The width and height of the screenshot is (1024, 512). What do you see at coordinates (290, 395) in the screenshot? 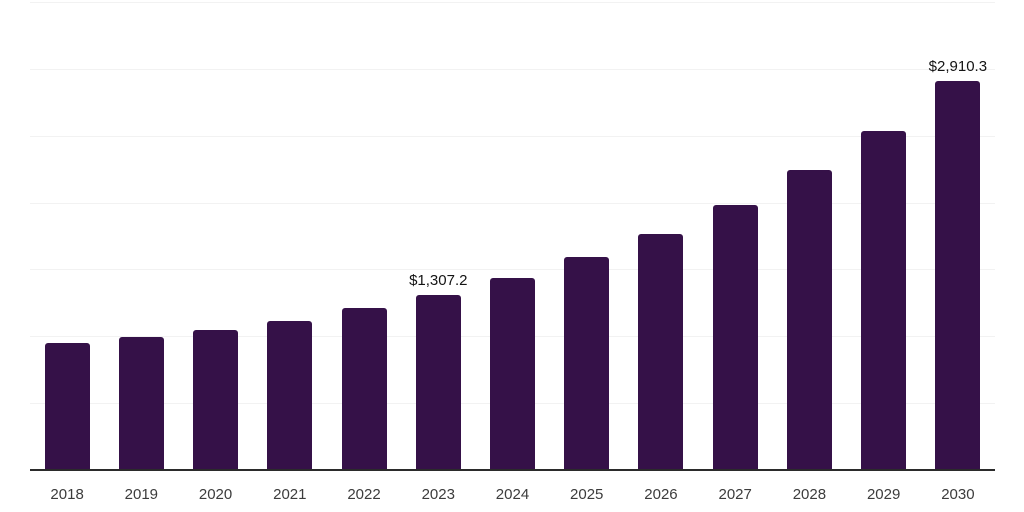
I see `bar-2021` at bounding box center [290, 395].